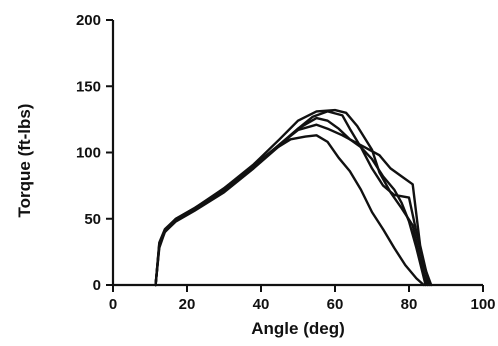 Image resolution: width=498 pixels, height=346 pixels. Describe the element at coordinates (88, 153) in the screenshot. I see `y-tick-label-100: 100` at that location.